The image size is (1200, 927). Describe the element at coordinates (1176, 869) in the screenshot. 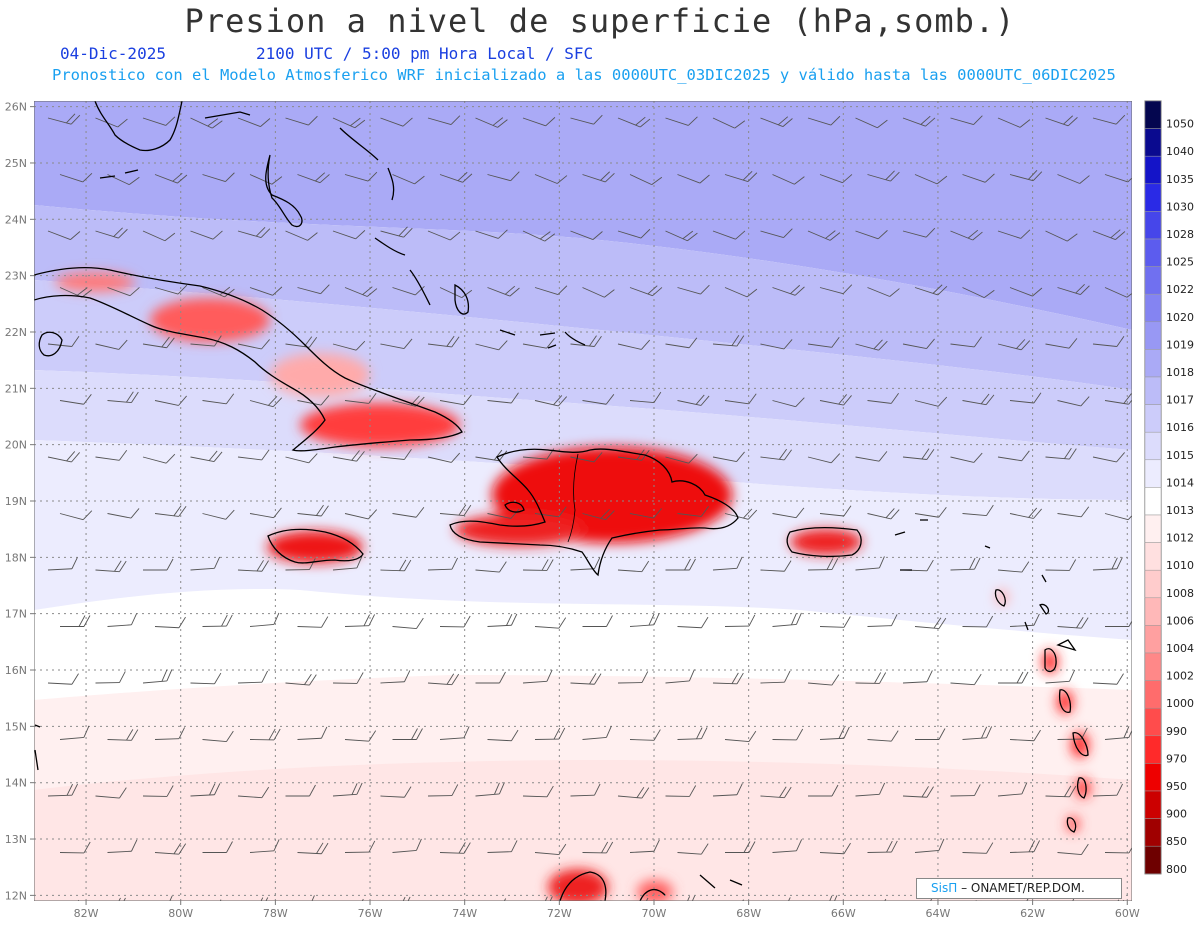

I see `colorbar-label: 800` at that location.